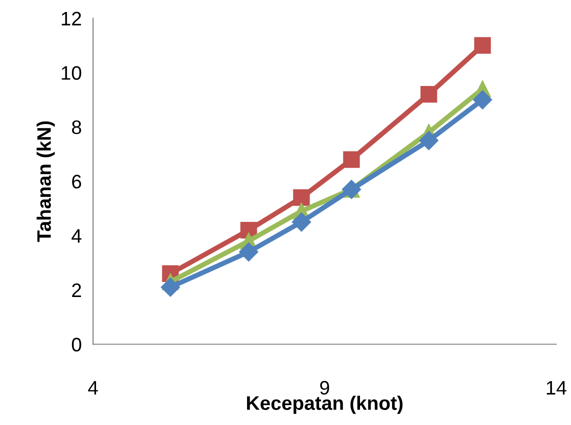 This screenshot has height=425, width=571. What do you see at coordinates (45, 181) in the screenshot?
I see `y-axis-title: Tahanan (kN)` at bounding box center [45, 181].